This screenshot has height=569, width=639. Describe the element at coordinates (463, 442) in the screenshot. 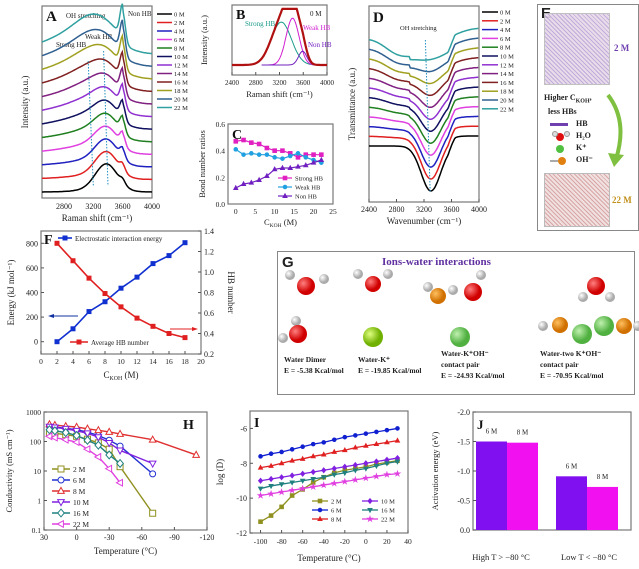

I see `y-tick-label: -1.5` at that location.